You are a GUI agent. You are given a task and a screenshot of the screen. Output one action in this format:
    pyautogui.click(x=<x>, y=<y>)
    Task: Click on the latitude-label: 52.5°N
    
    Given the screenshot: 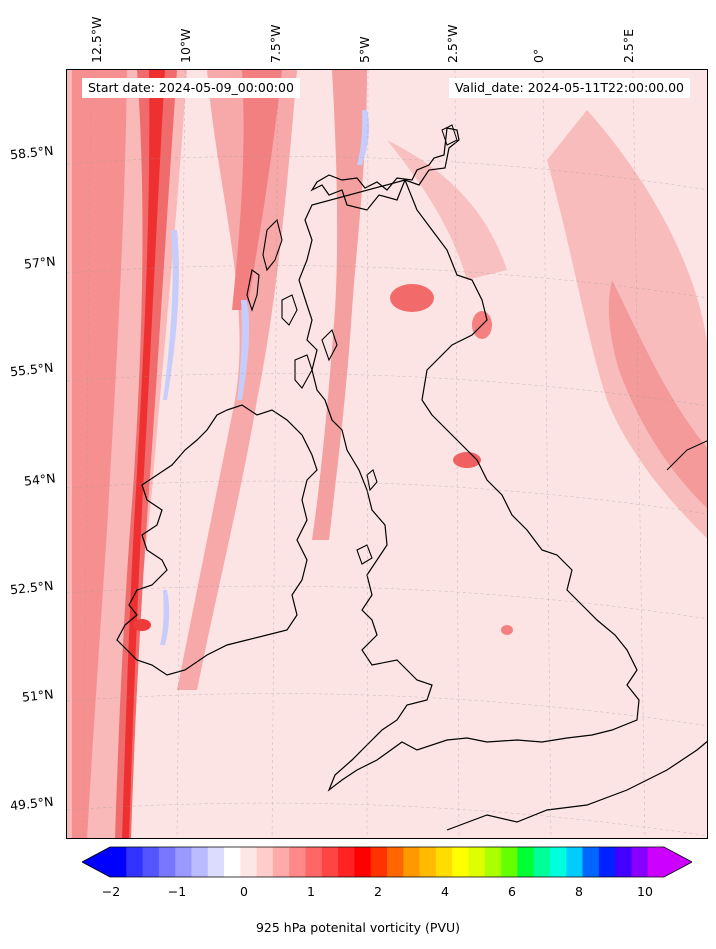 What is the action you would take?
    pyautogui.click(x=32, y=587)
    